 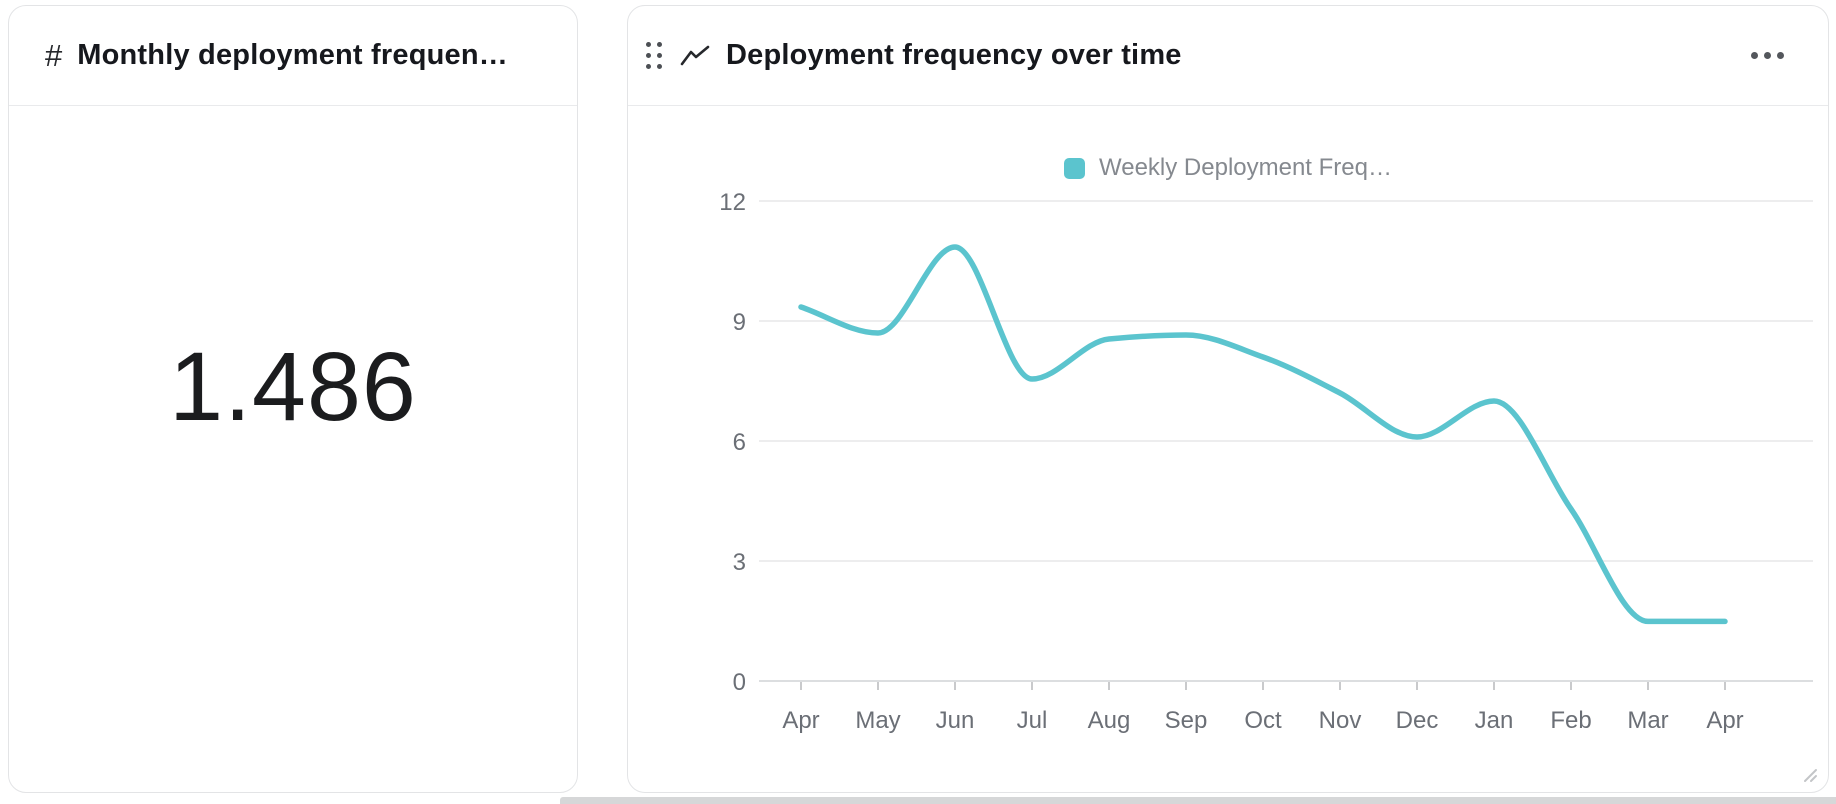 I want to click on svg-text: Oct, so click(x=1263, y=720).